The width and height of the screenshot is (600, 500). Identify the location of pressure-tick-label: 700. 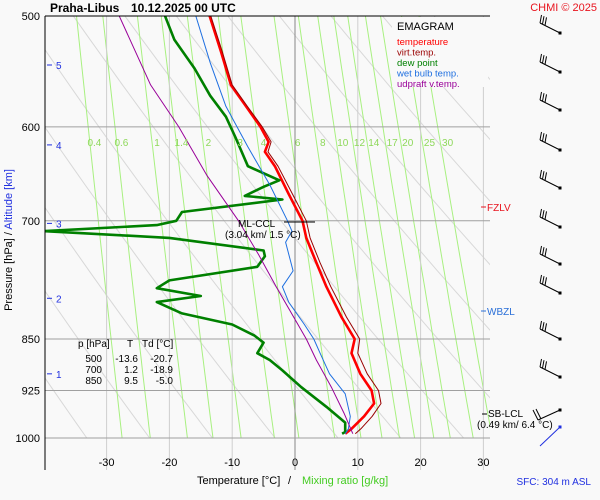
(31, 222).